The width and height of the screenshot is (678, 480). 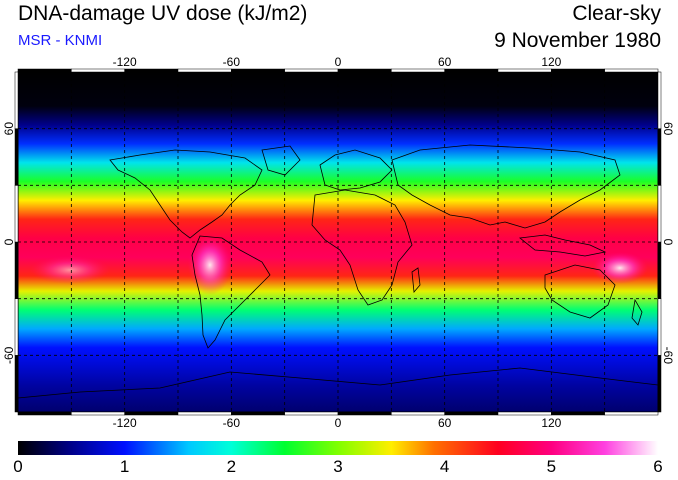 What do you see at coordinates (577, 40) in the screenshot?
I see `date-label: 9 November 1980` at bounding box center [577, 40].